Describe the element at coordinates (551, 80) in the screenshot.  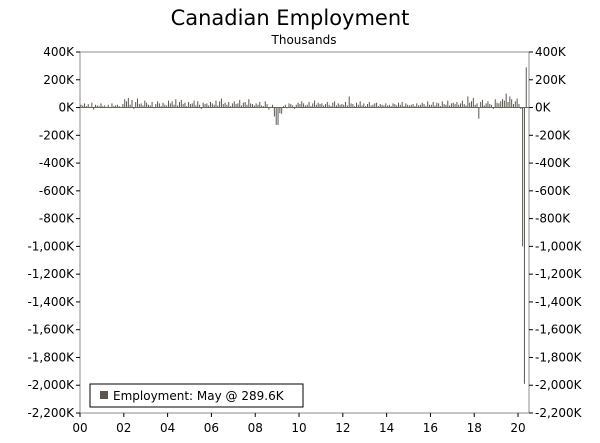
I see `y-tick-label-right: 200K` at that location.